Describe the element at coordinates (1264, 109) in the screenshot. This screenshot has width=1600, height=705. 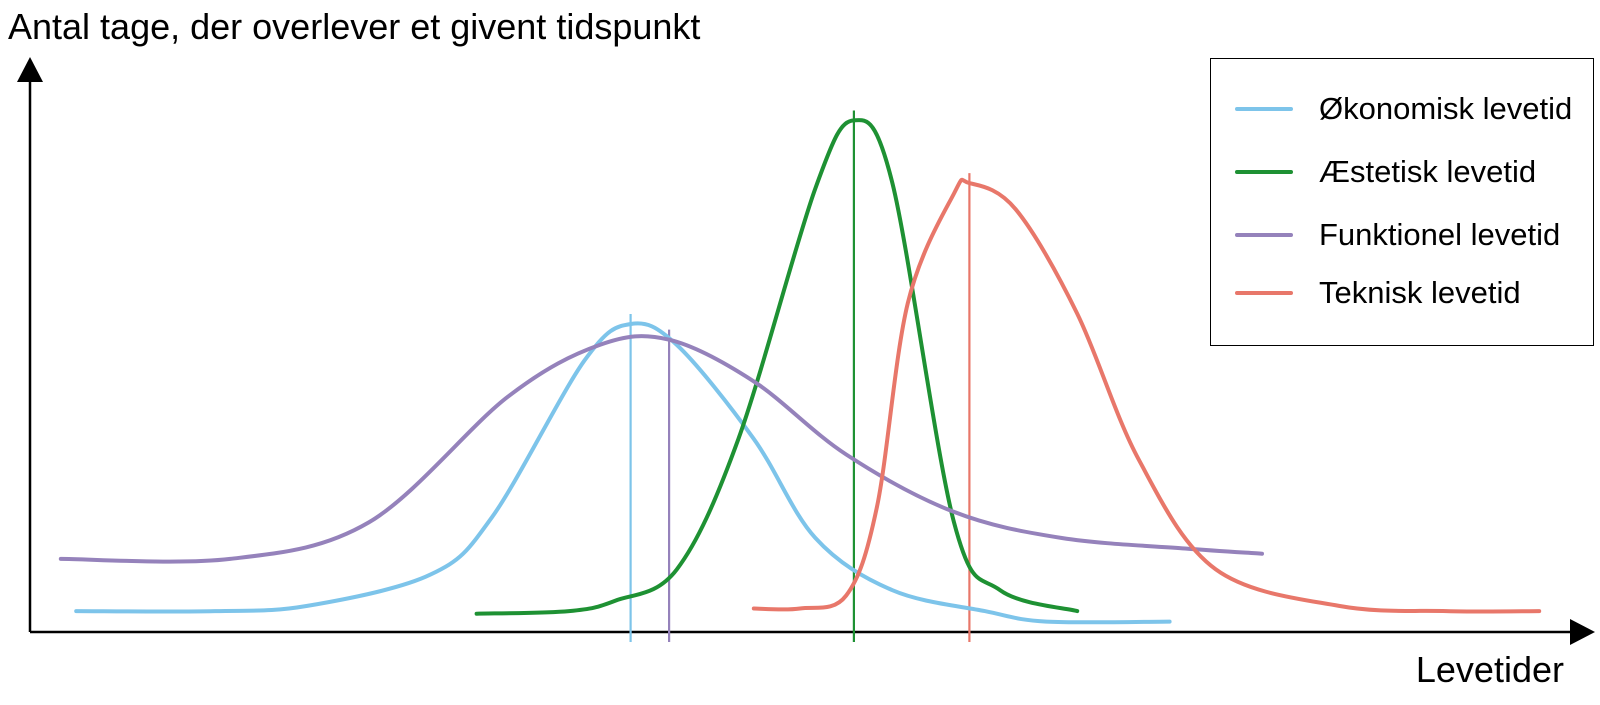
I see `legend-swatch-okonomisk` at that location.